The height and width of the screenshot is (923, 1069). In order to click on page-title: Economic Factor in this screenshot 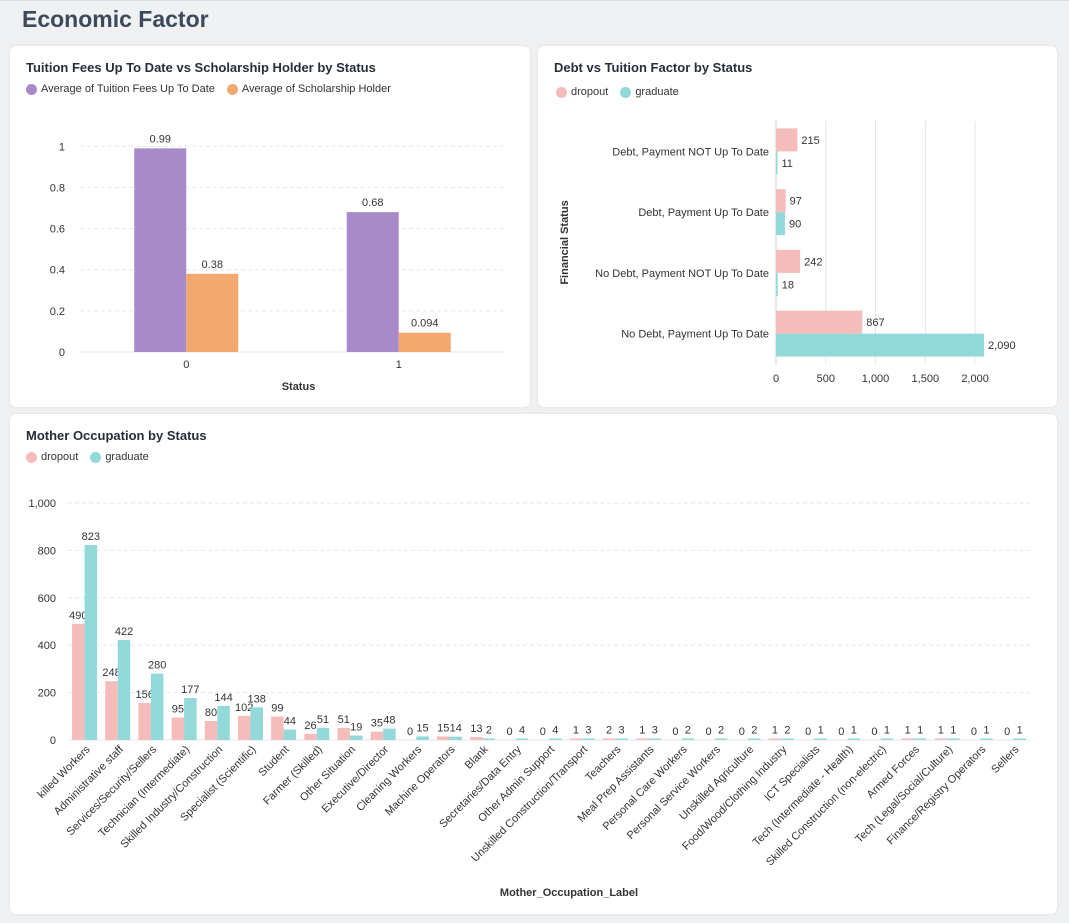, I will do `click(115, 19)`.